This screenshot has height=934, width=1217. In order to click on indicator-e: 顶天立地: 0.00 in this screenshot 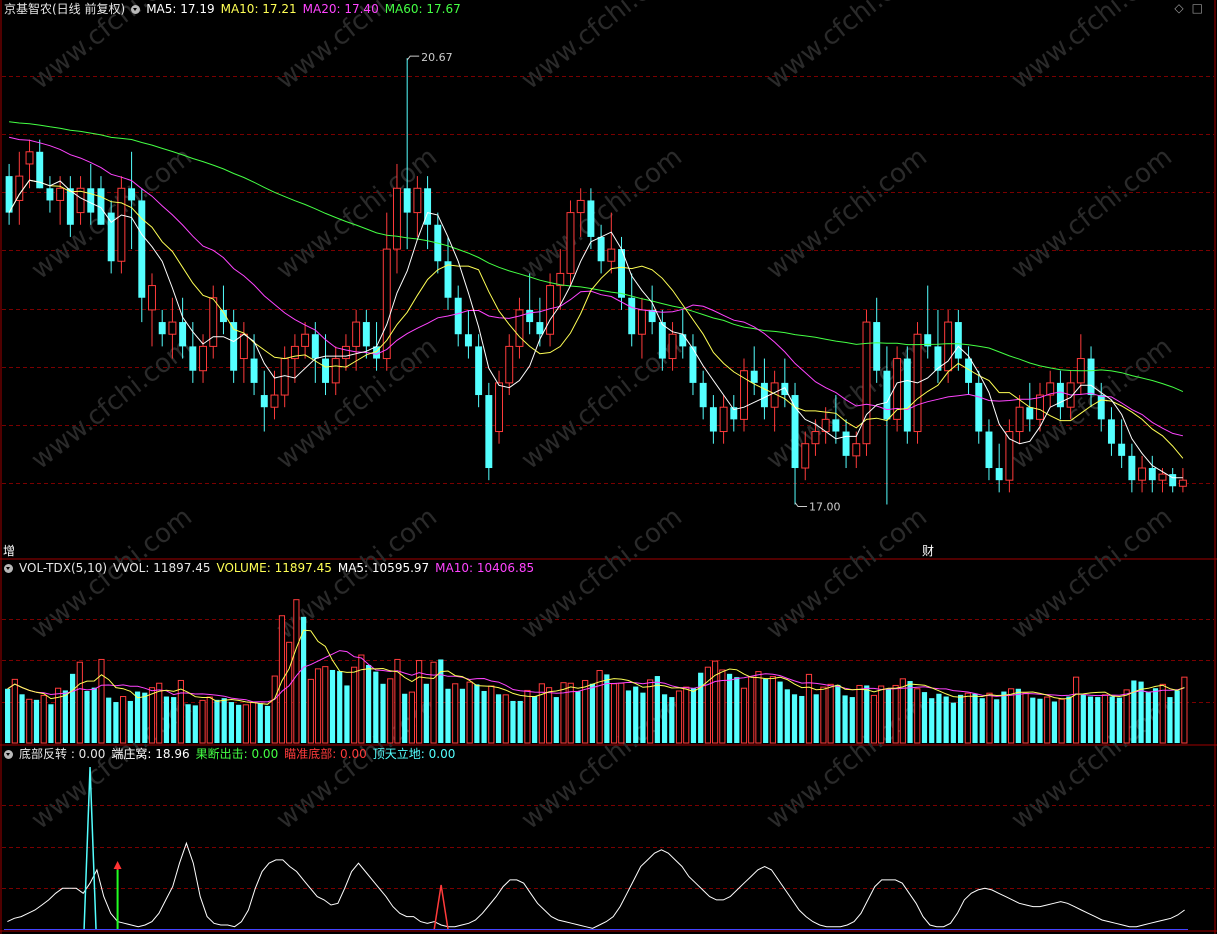, I will do `click(414, 754)`.